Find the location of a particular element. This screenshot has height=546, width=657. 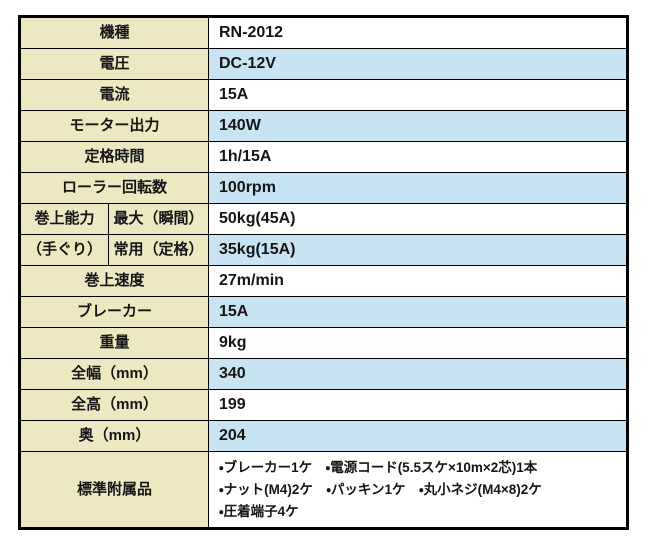

table-row: ローラー回転数 100rpm is located at coordinates (323, 188).